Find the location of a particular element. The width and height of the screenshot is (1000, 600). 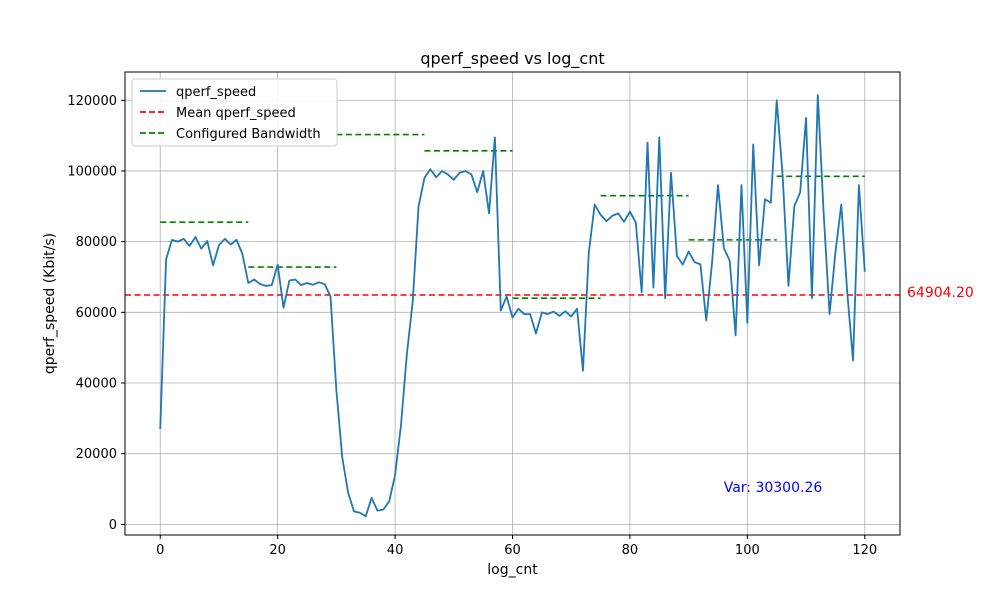

y-tick-label: 0 is located at coordinates (113, 525).